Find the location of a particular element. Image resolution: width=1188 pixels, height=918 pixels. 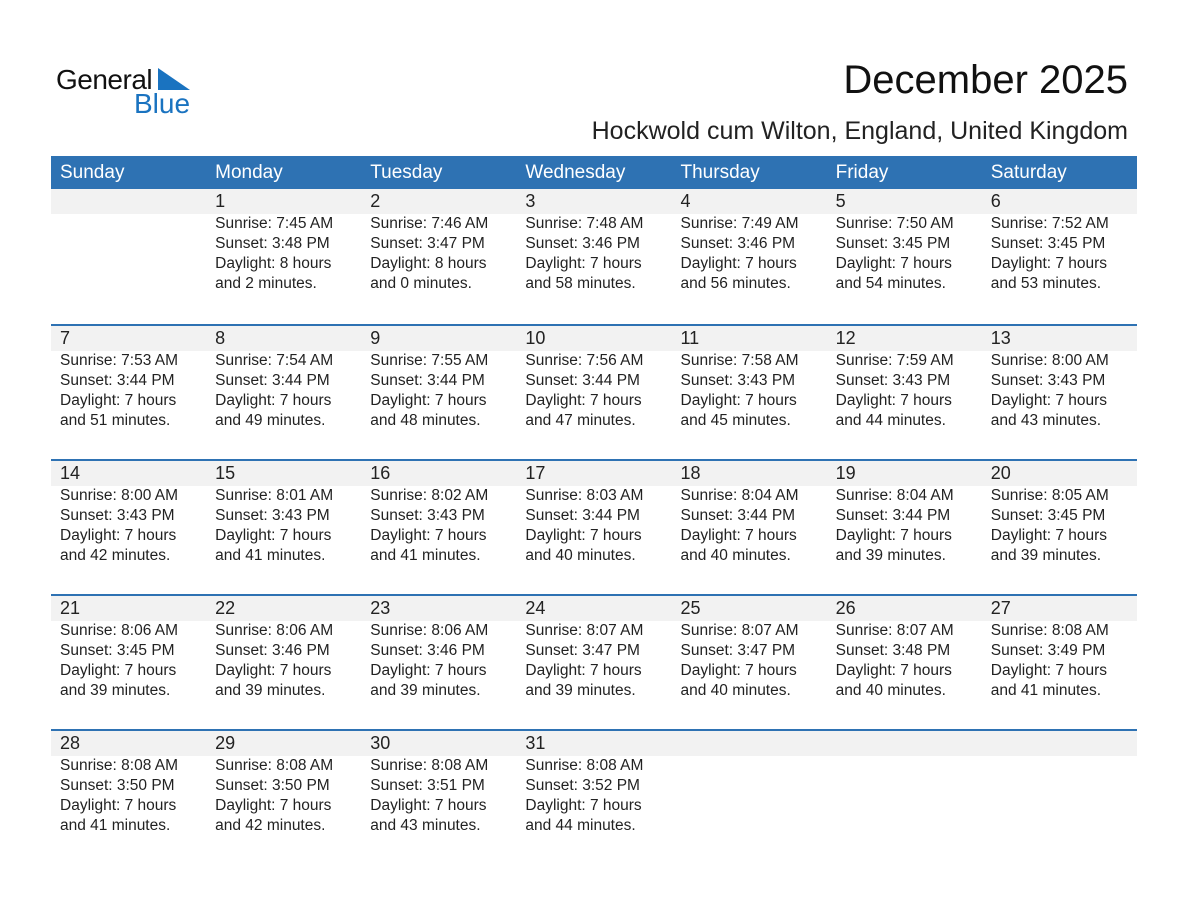

sunrise-text: Sunrise: 8:05 AM is located at coordinates (1049, 495).